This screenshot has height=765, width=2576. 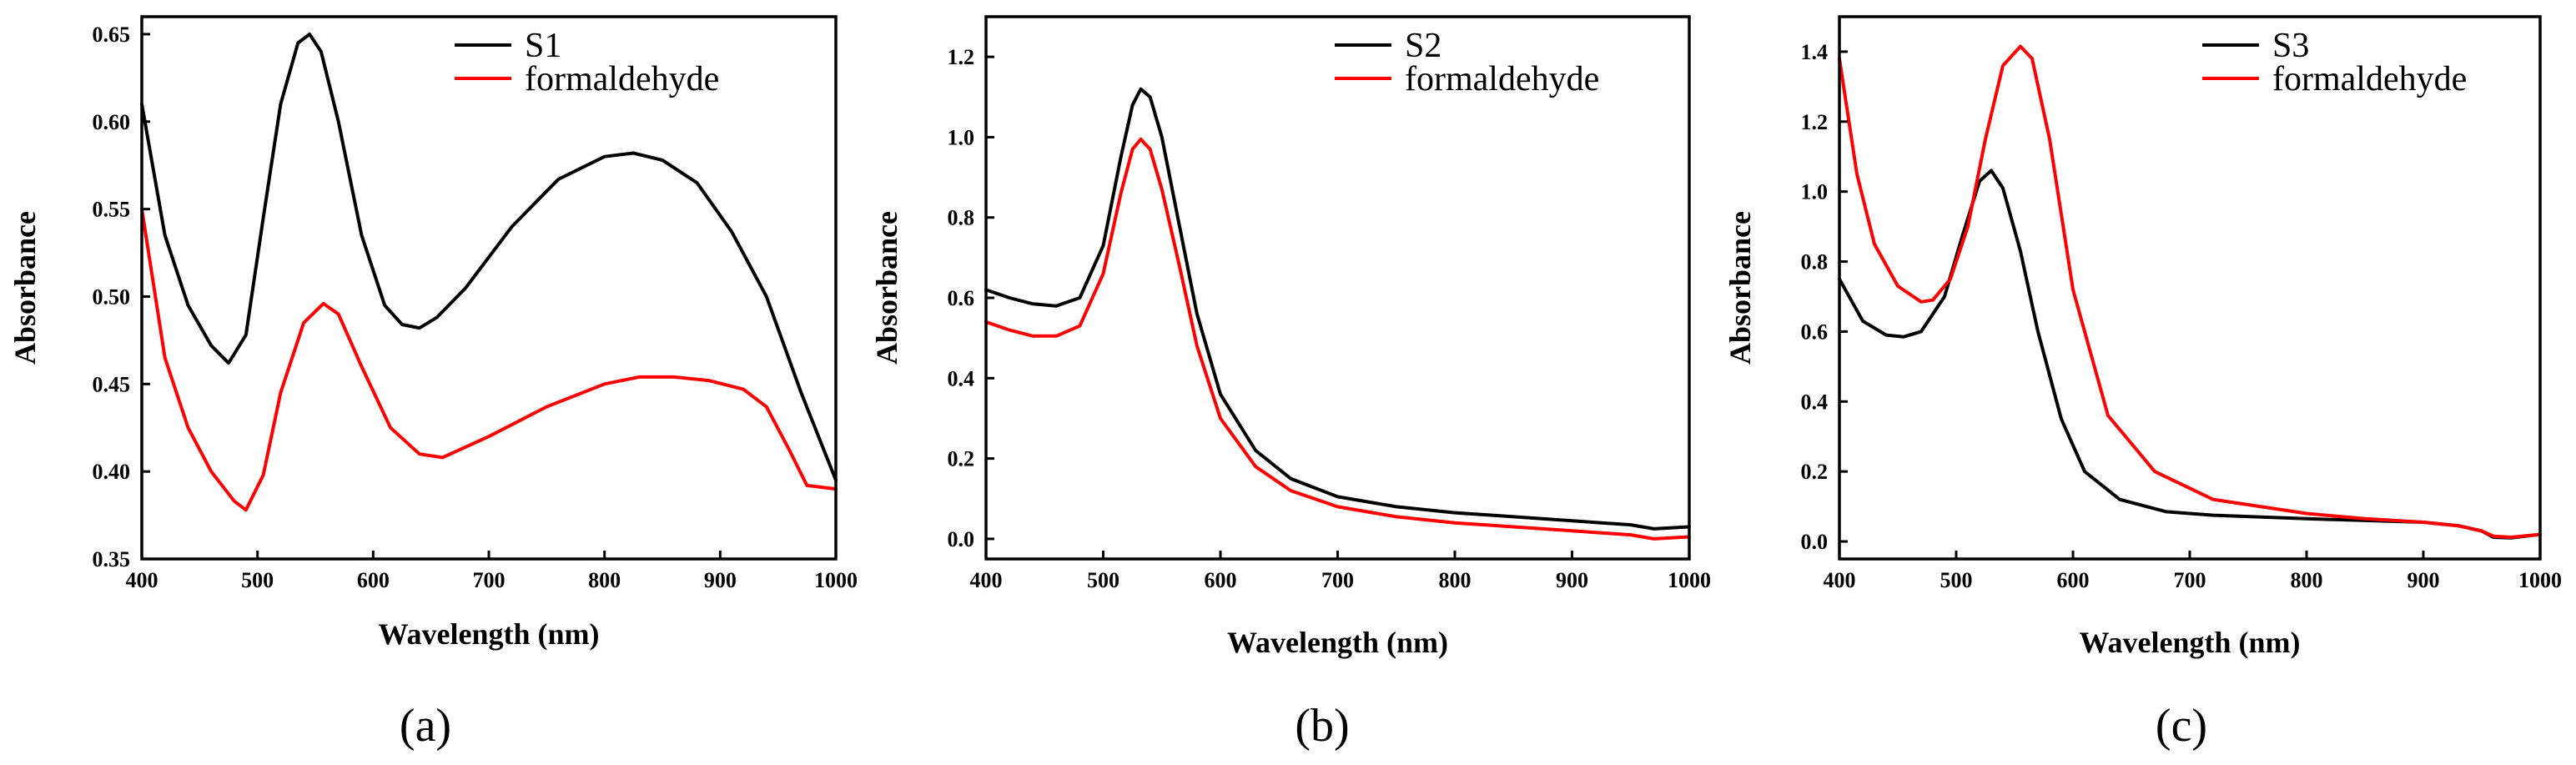 What do you see at coordinates (1322, 726) in the screenshot?
I see `panel-caption: (b)` at bounding box center [1322, 726].